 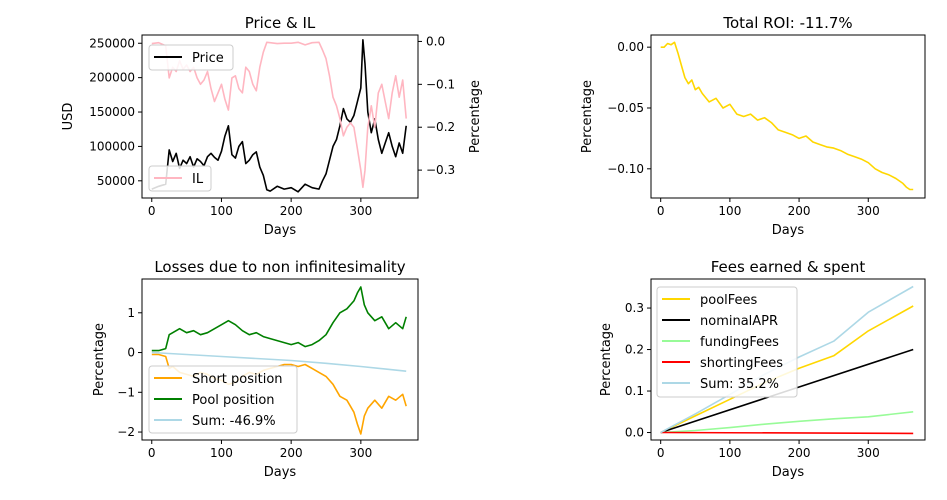 What do you see at coordinates (634, 433) in the screenshot?
I see `y-tick-label: 0.0` at bounding box center [634, 433].